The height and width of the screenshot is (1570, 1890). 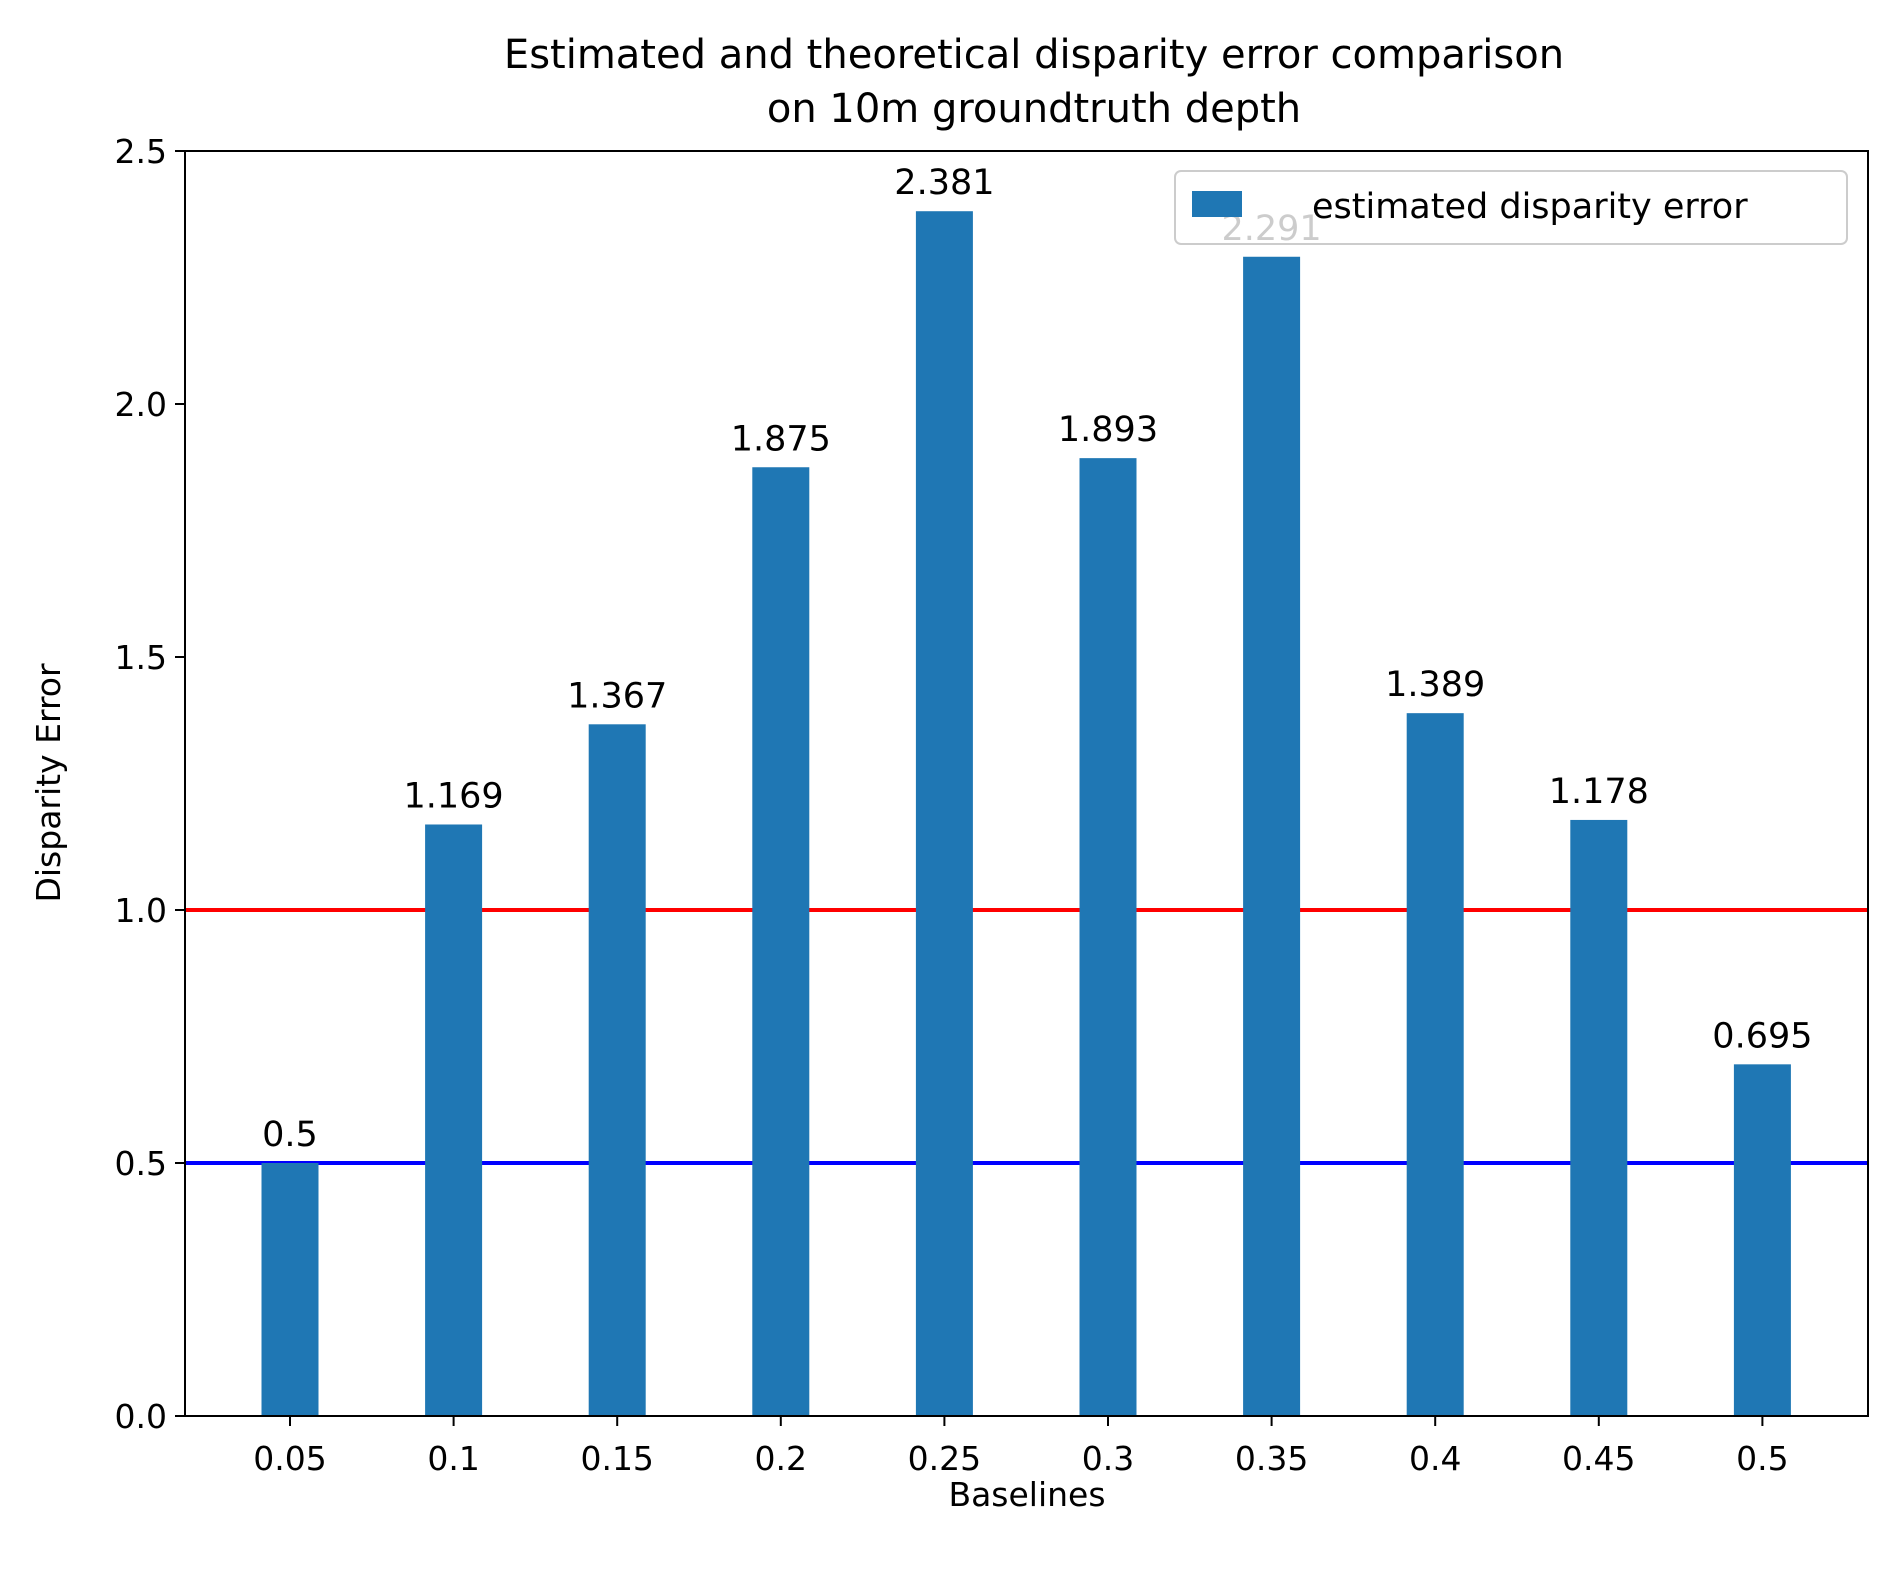 I want to click on bar-0.4, so click(x=1435, y=1064).